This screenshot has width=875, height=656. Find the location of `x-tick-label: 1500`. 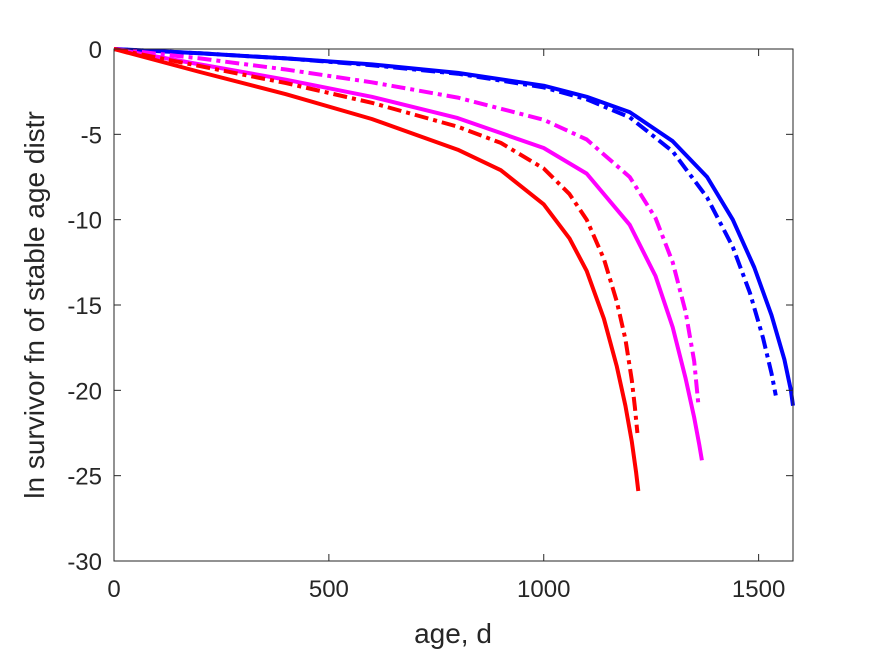

x-tick-label: 1500 is located at coordinates (758, 589).